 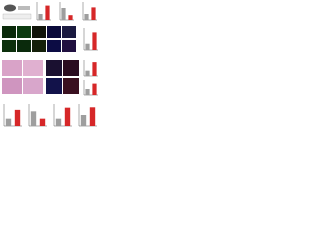 What do you see at coordinates (40, 77) in the screenshot?
I see `histology-panels` at bounding box center [40, 77].